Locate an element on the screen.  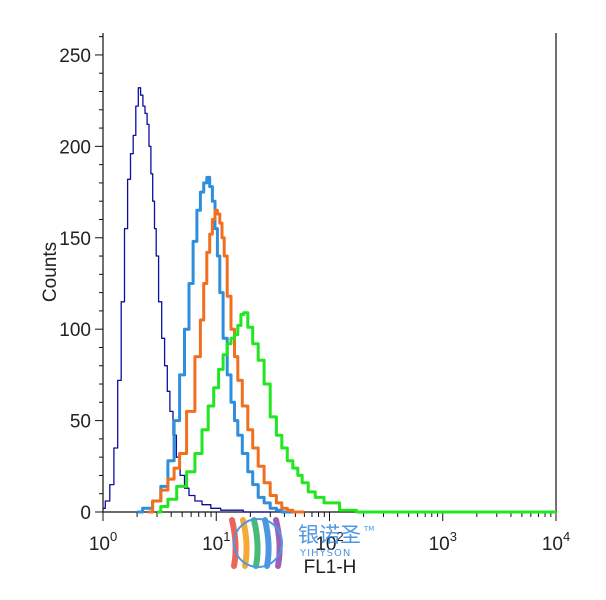
watermark-ring is located at coordinates (258, 543).